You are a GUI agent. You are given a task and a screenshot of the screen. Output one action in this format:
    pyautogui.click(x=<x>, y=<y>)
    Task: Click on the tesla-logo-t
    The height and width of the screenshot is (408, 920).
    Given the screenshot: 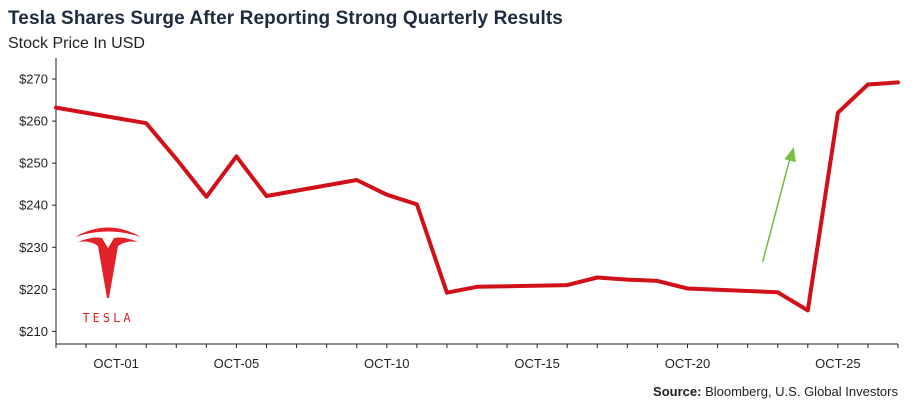 What is the action you would take?
    pyautogui.click(x=108, y=267)
    